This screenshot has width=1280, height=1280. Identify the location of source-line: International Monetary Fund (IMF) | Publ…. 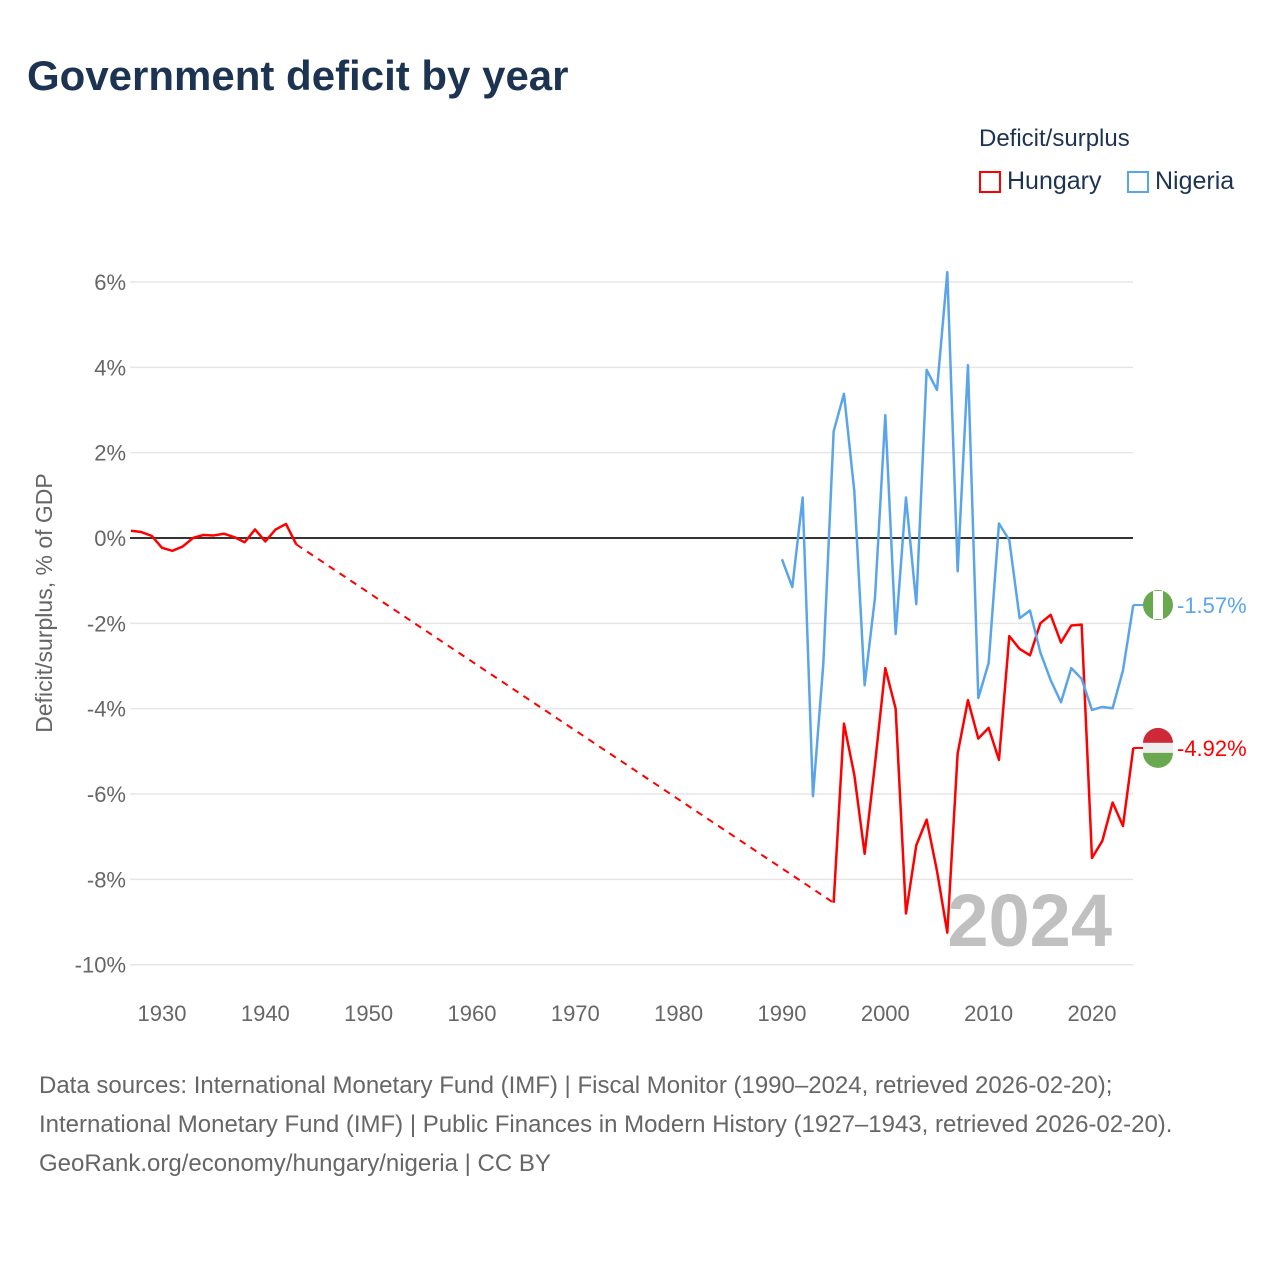
(606, 1124).